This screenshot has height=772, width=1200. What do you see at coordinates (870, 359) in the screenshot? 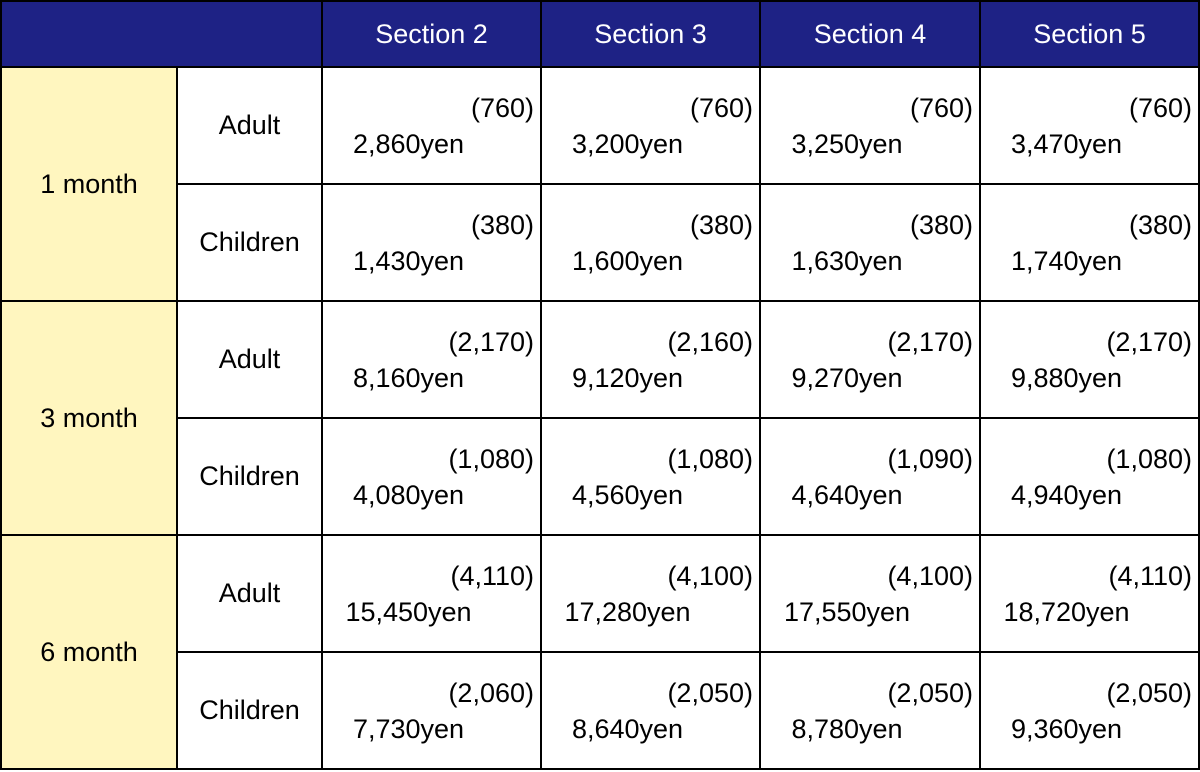
I see `fare-cell: (2,170) 9,270yen` at bounding box center [870, 359].